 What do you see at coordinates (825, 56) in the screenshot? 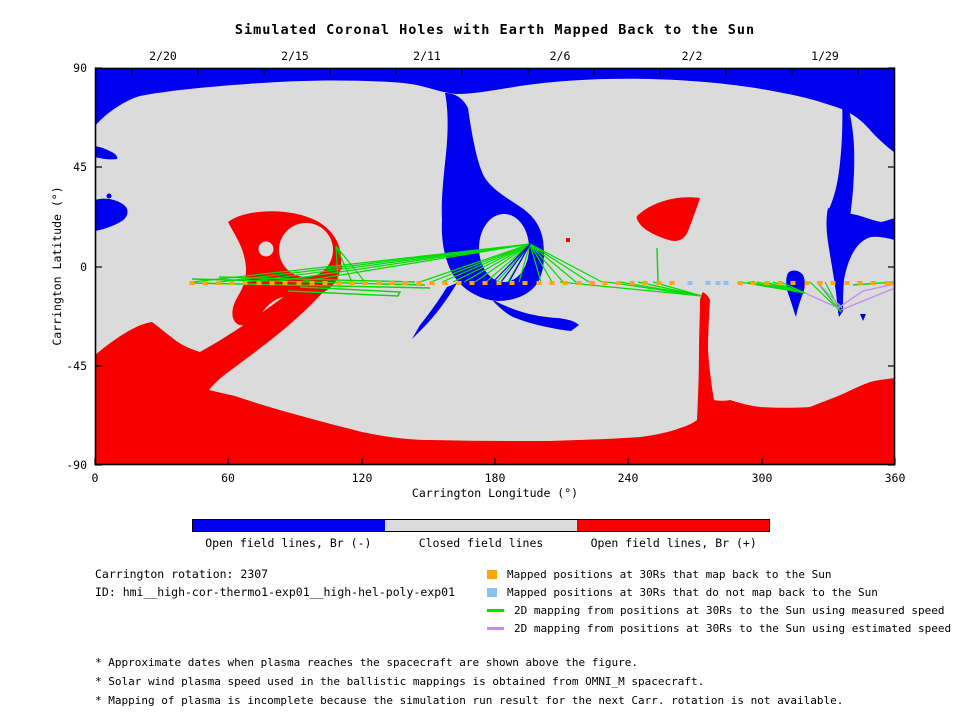
I see `top-axis-date-label: 1/29` at bounding box center [825, 56].